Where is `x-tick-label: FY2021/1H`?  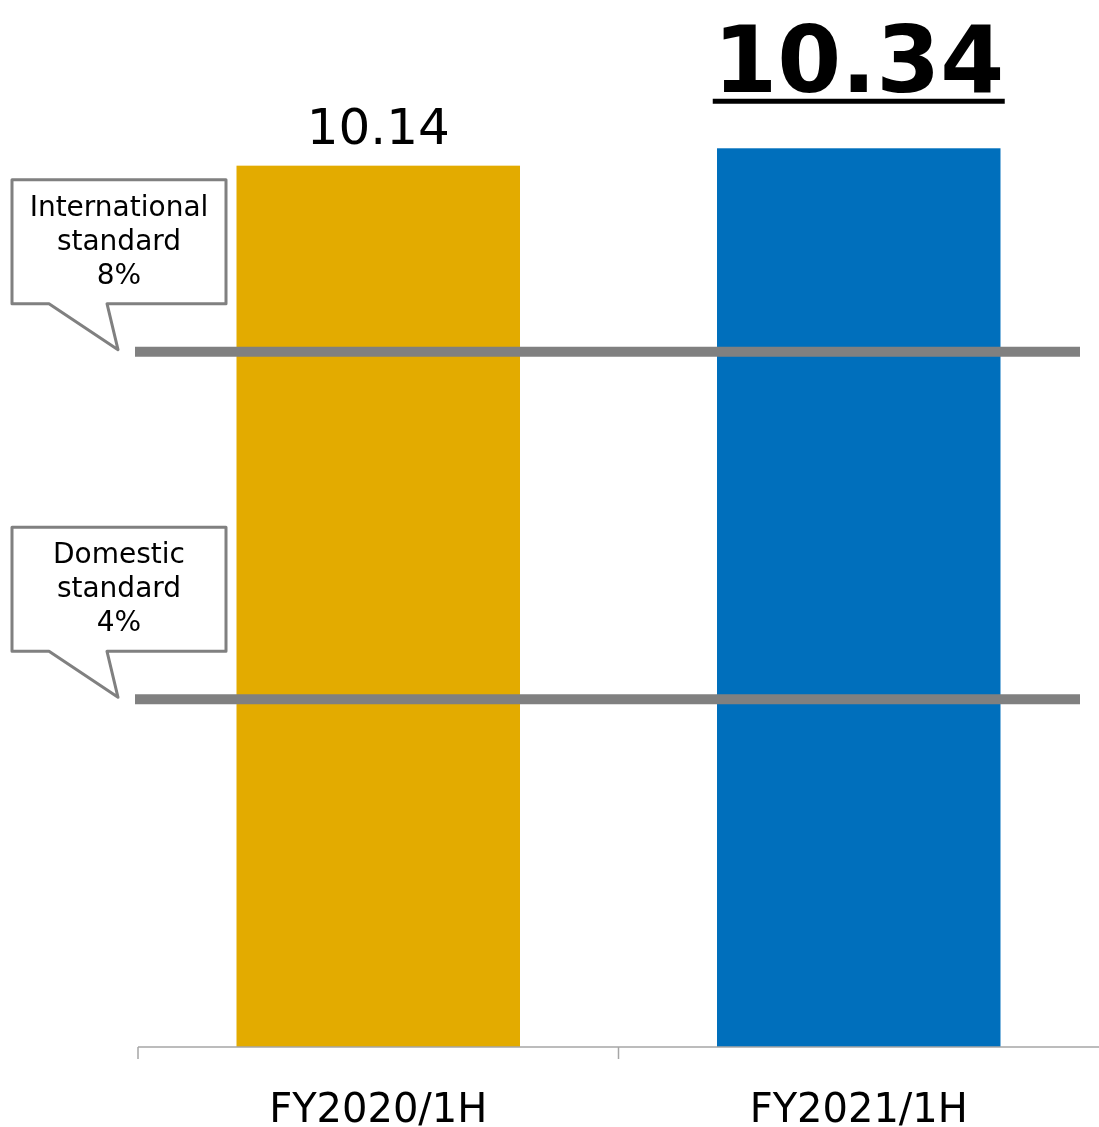 x-tick-label: FY2021/1H is located at coordinates (858, 1106).